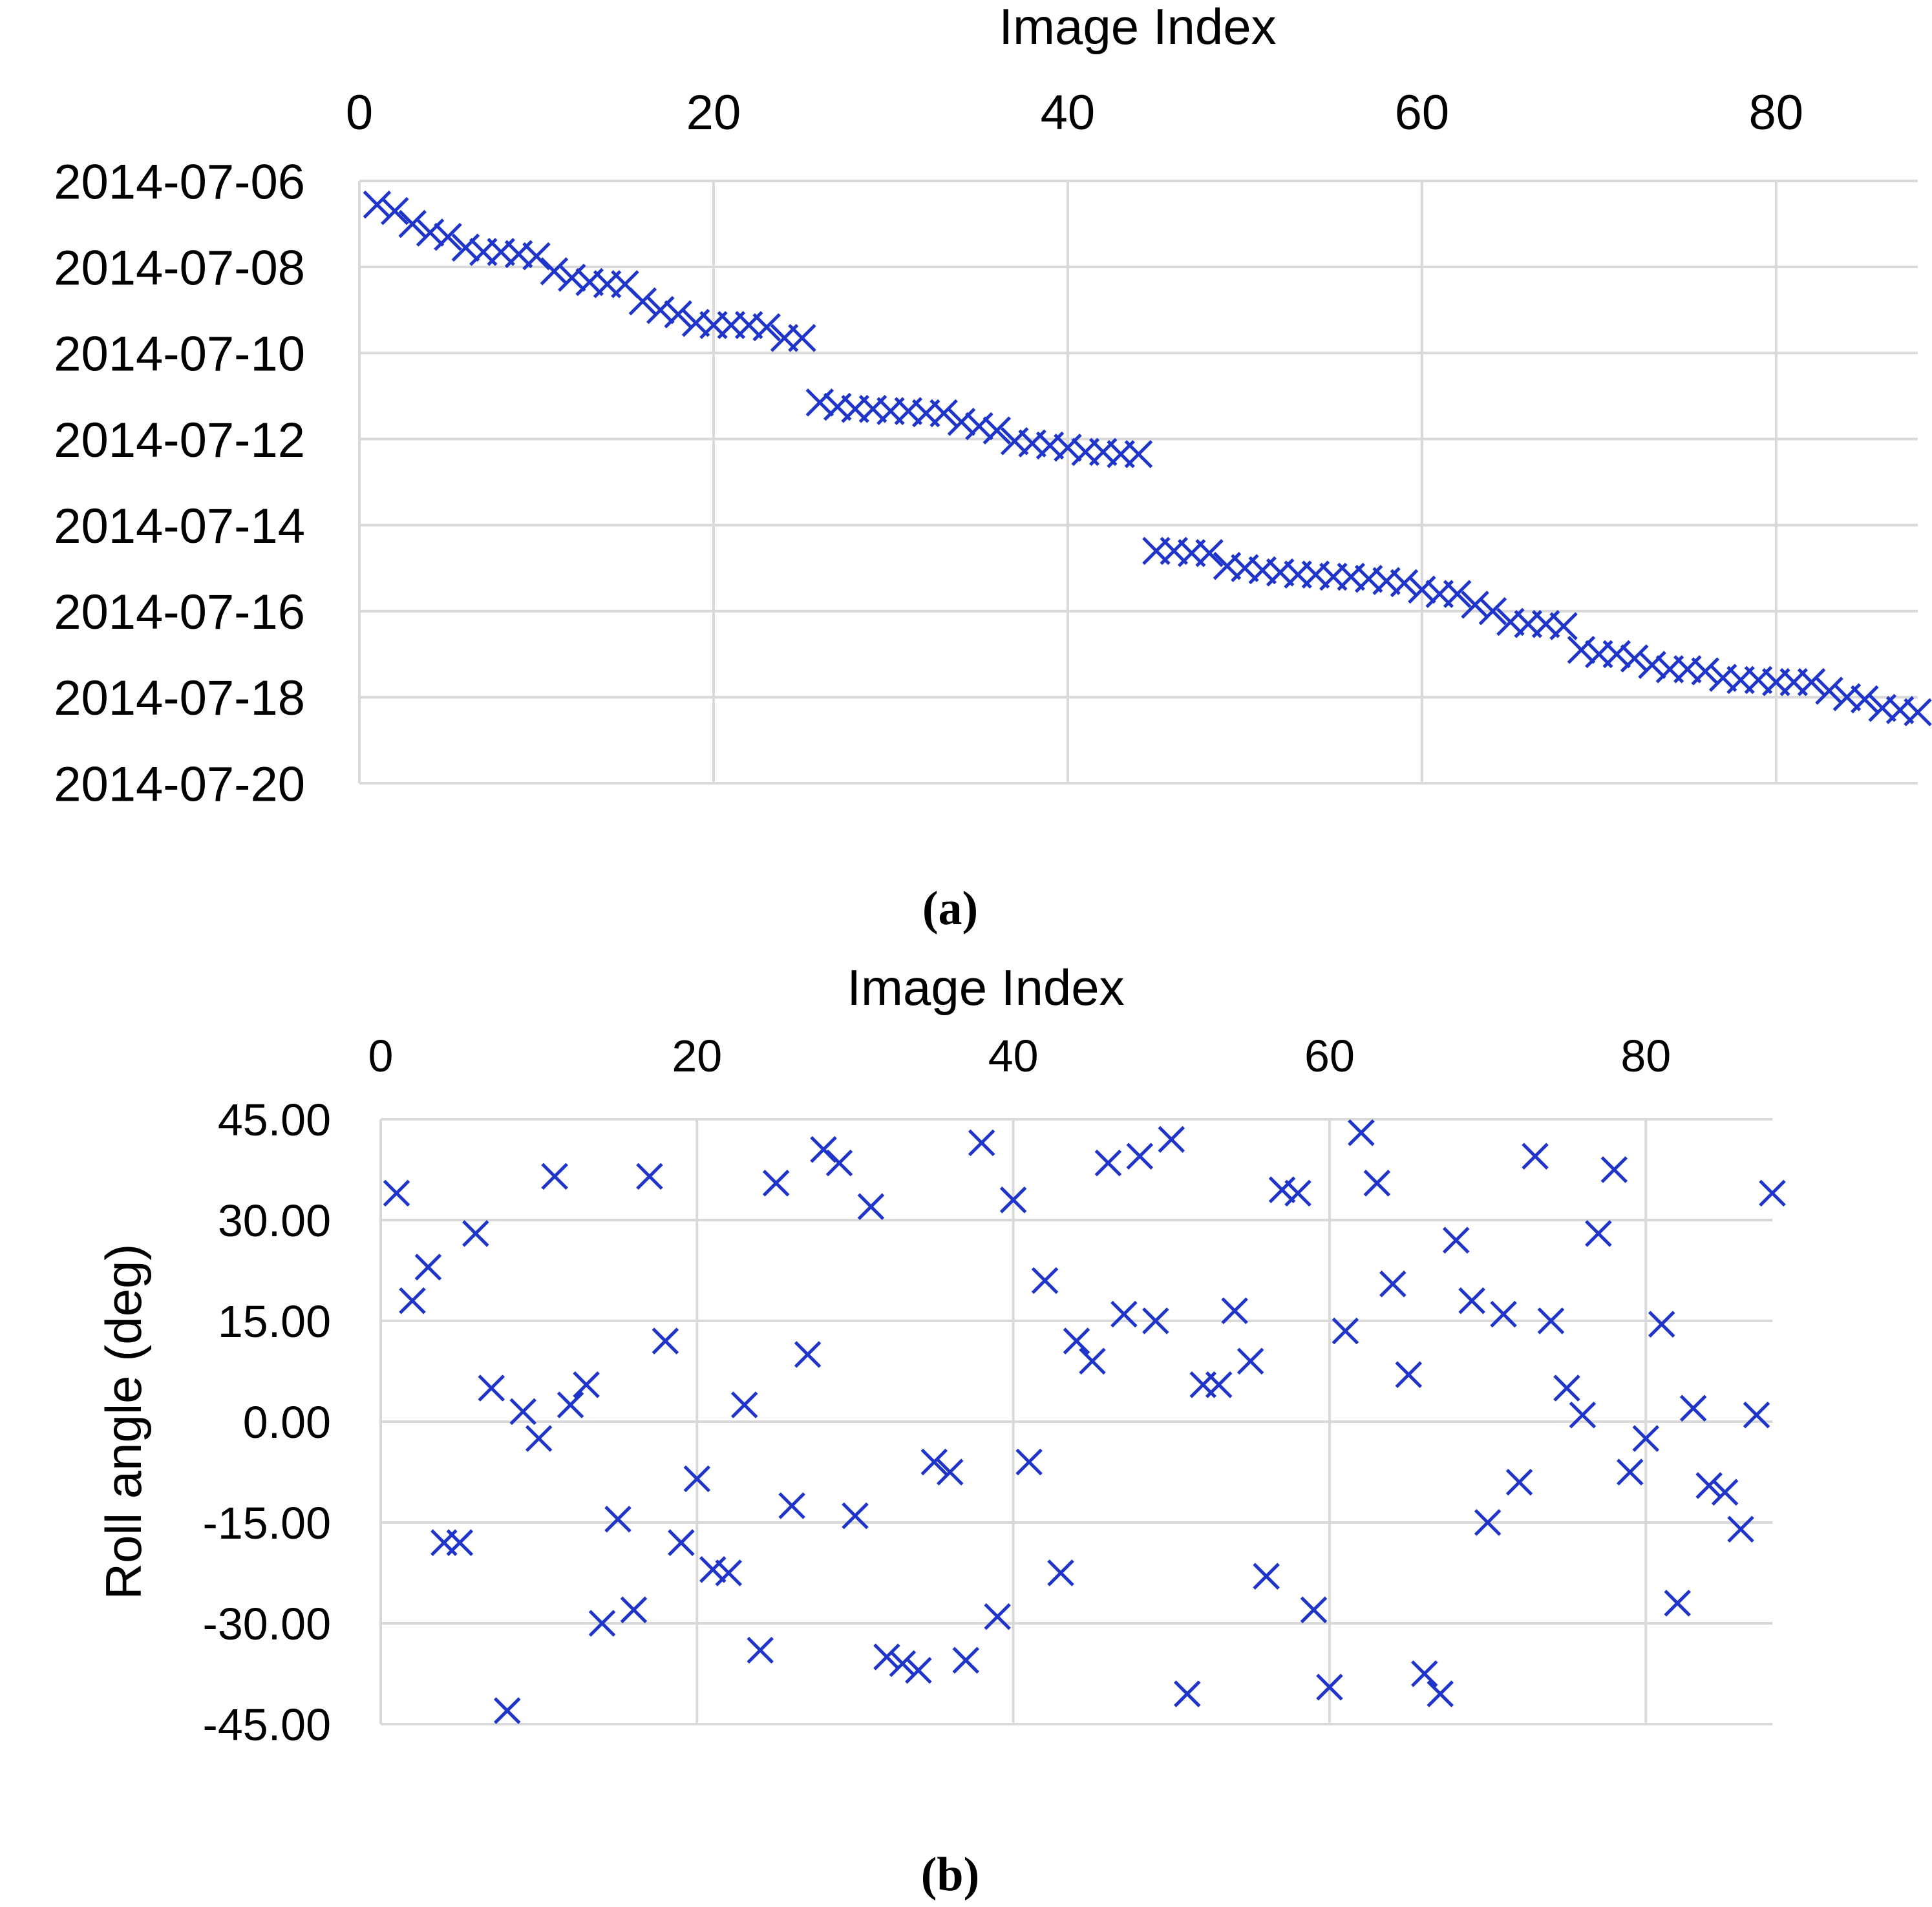  Describe the element at coordinates (1074, 112) in the screenshot. I see `panel-a-x-tick-labels: 0 20 40 60 80` at that location.